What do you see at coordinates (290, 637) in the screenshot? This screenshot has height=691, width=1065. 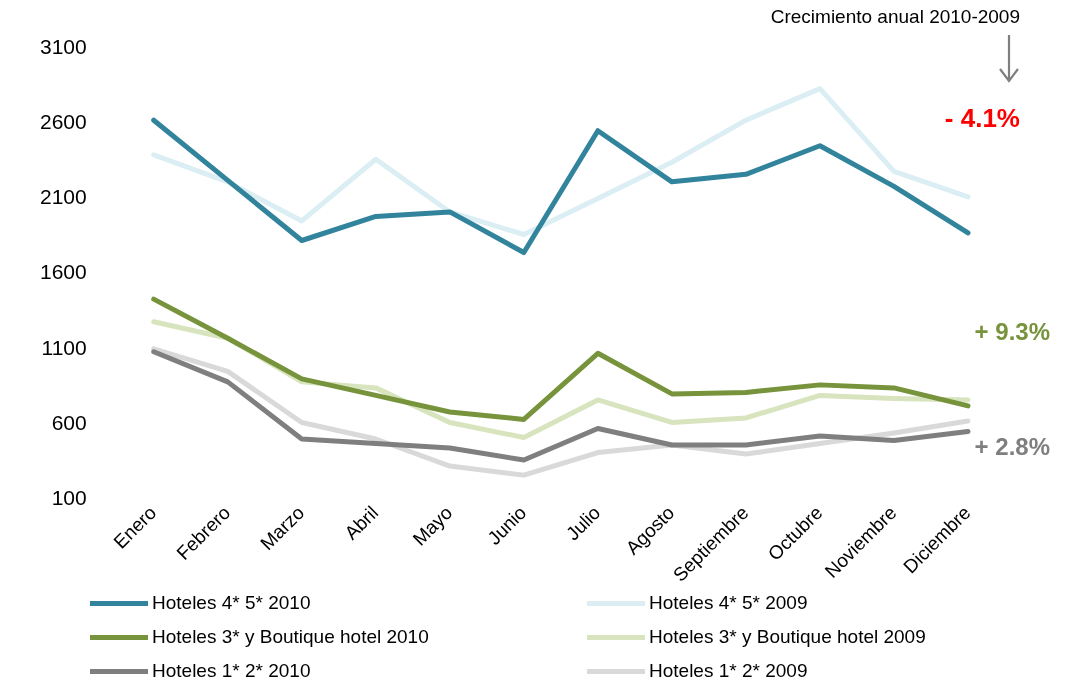 I see `legend-label: Hoteles 3* y Boutique hotel 2010` at bounding box center [290, 637].